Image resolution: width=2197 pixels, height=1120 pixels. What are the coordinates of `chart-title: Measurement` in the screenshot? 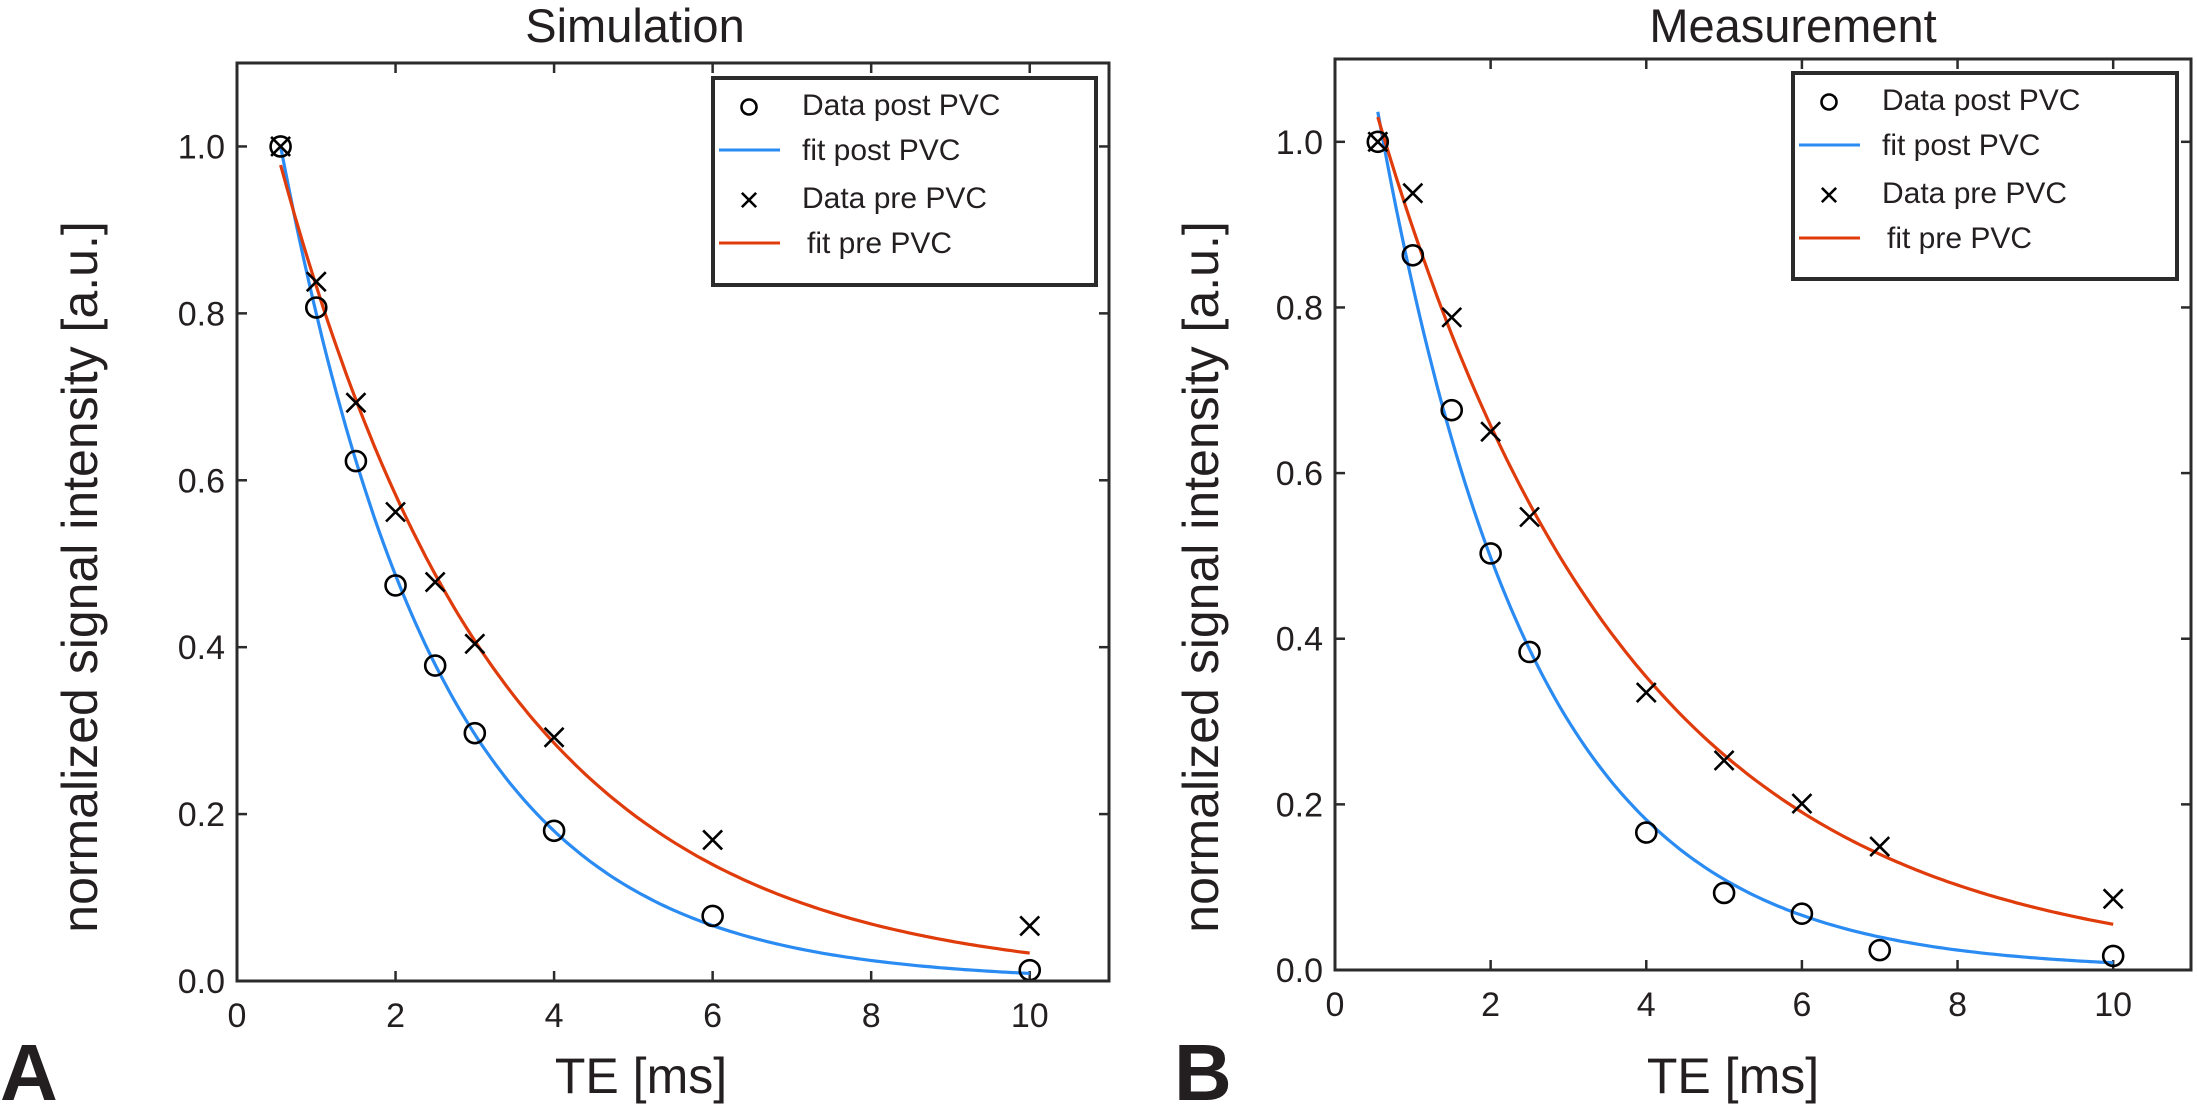 It's located at (1792, 26).